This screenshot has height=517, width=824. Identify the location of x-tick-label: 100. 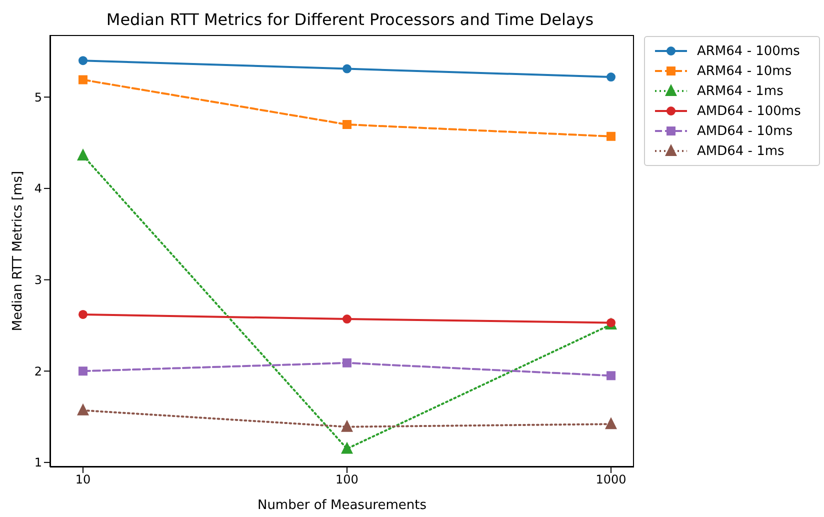
(347, 479).